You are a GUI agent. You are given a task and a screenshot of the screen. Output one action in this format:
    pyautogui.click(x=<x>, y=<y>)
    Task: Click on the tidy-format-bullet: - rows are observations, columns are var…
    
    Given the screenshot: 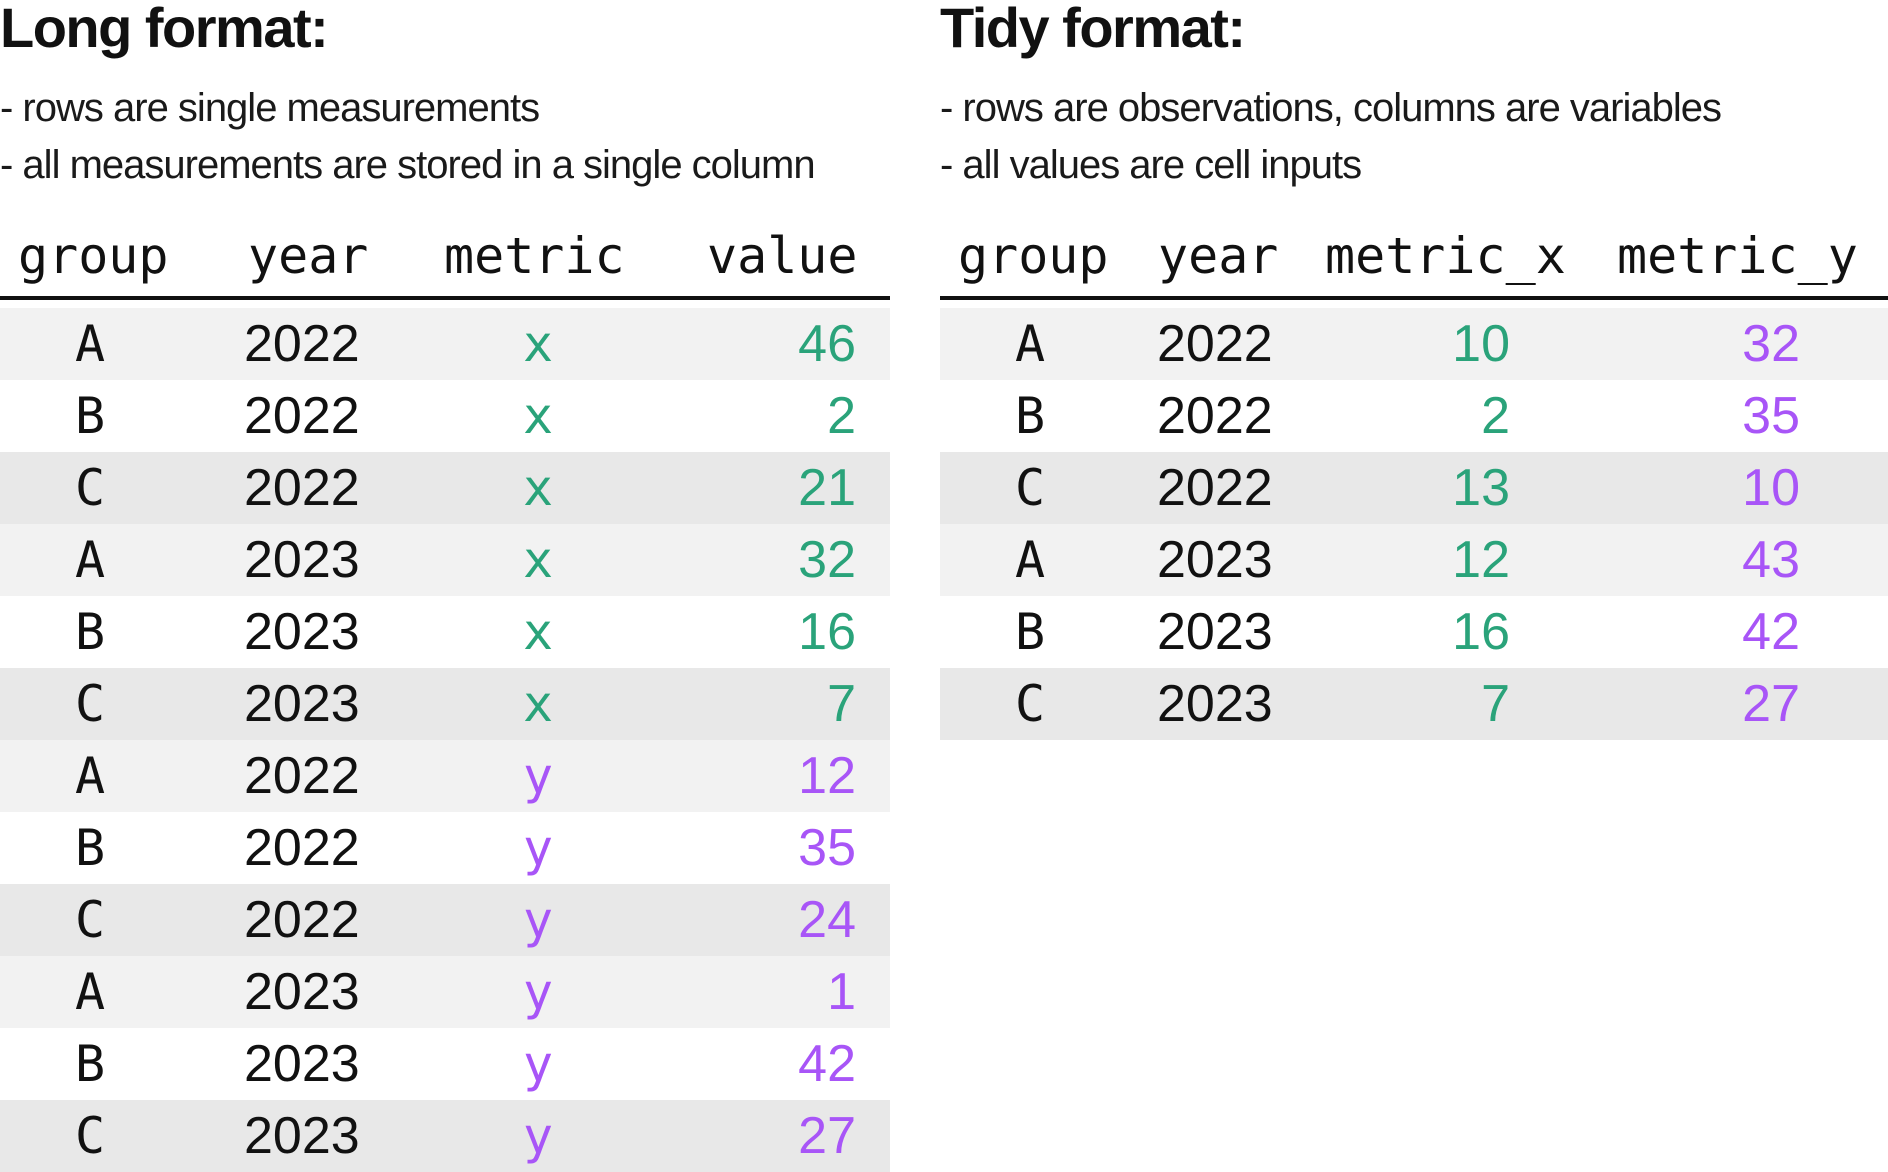 What is the action you would take?
    pyautogui.click(x=1331, y=108)
    